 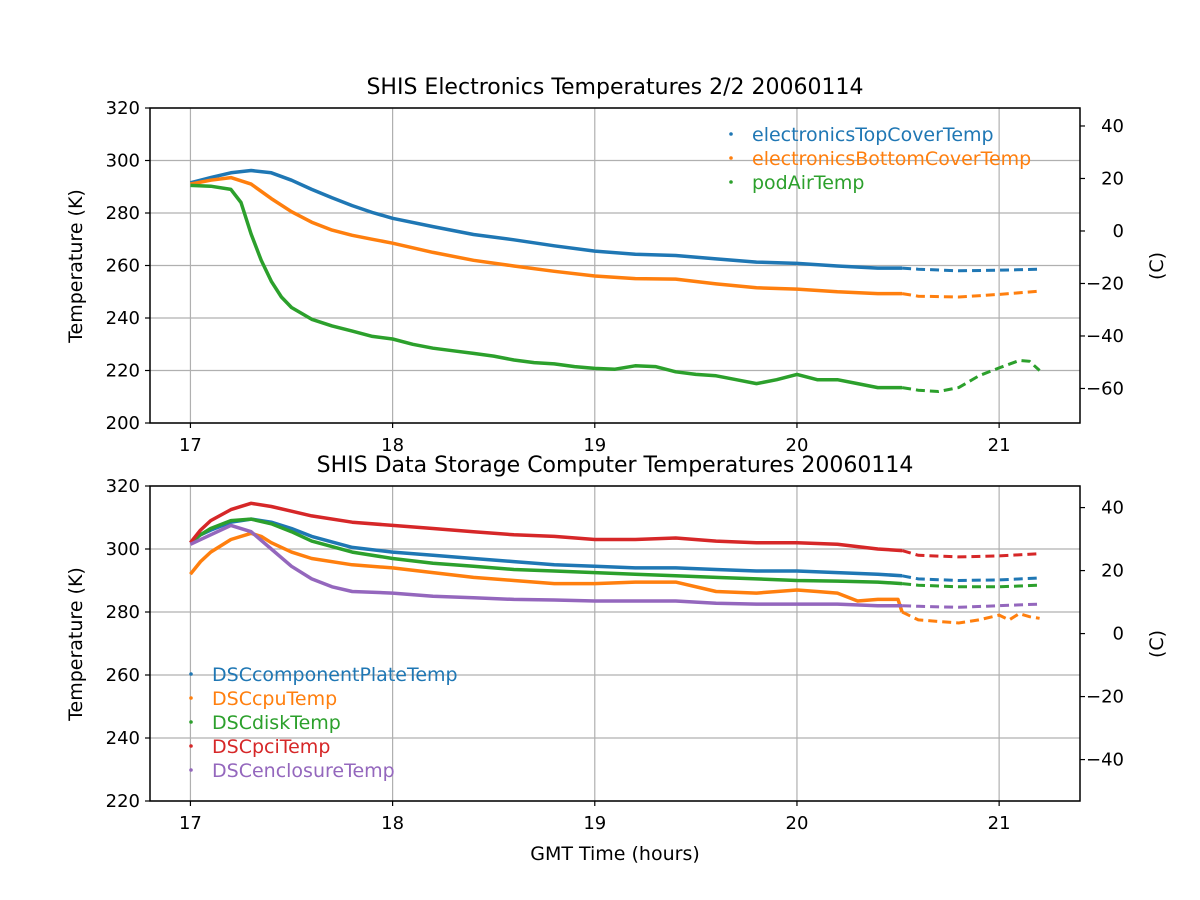 I want to click on series-line-electronicsTopCoverTemp-sparse, so click(x=970, y=269).